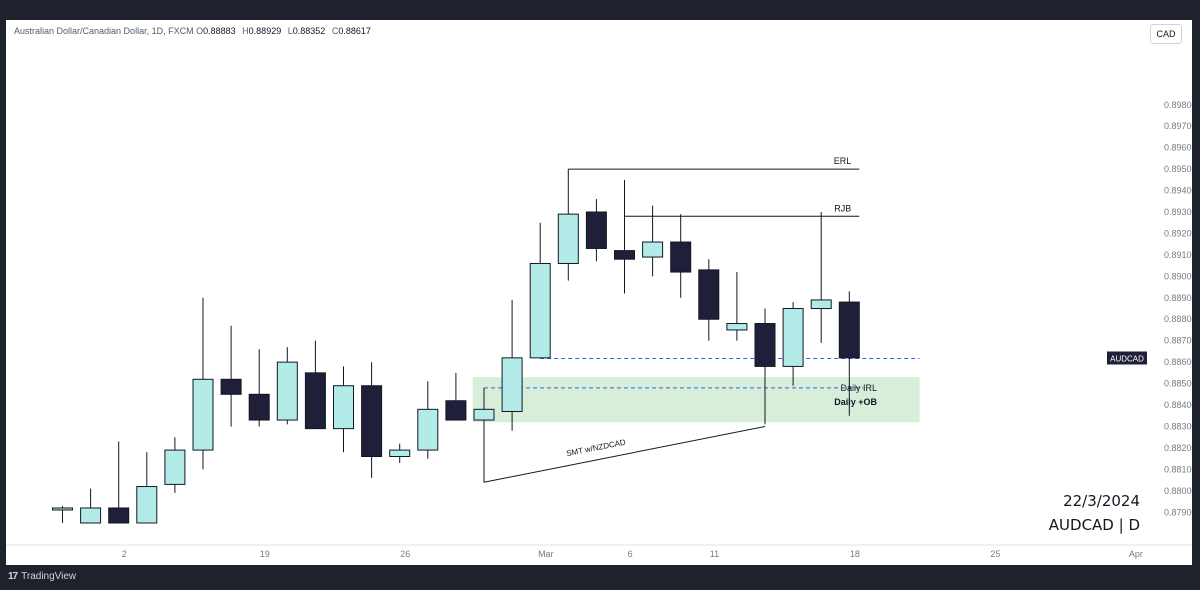  I want to click on time-axis-tick: Mar, so click(546, 554).